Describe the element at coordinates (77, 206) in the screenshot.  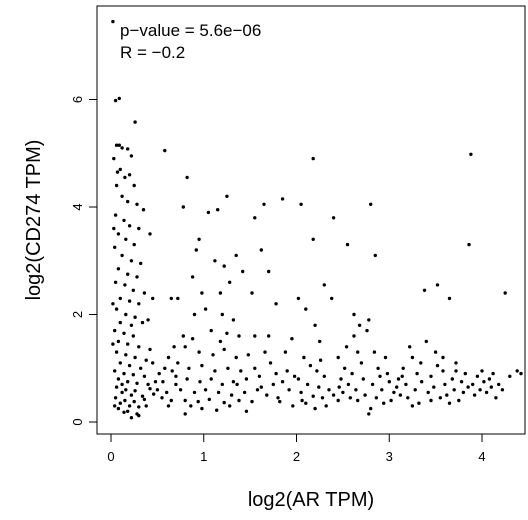
I see `y-tick-label: 4` at that location.